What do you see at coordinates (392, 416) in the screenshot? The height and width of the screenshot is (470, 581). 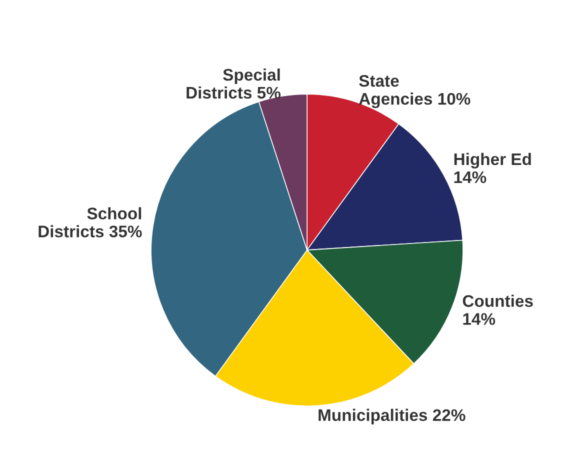 I see `slice-label: Municipalities 22%` at bounding box center [392, 416].